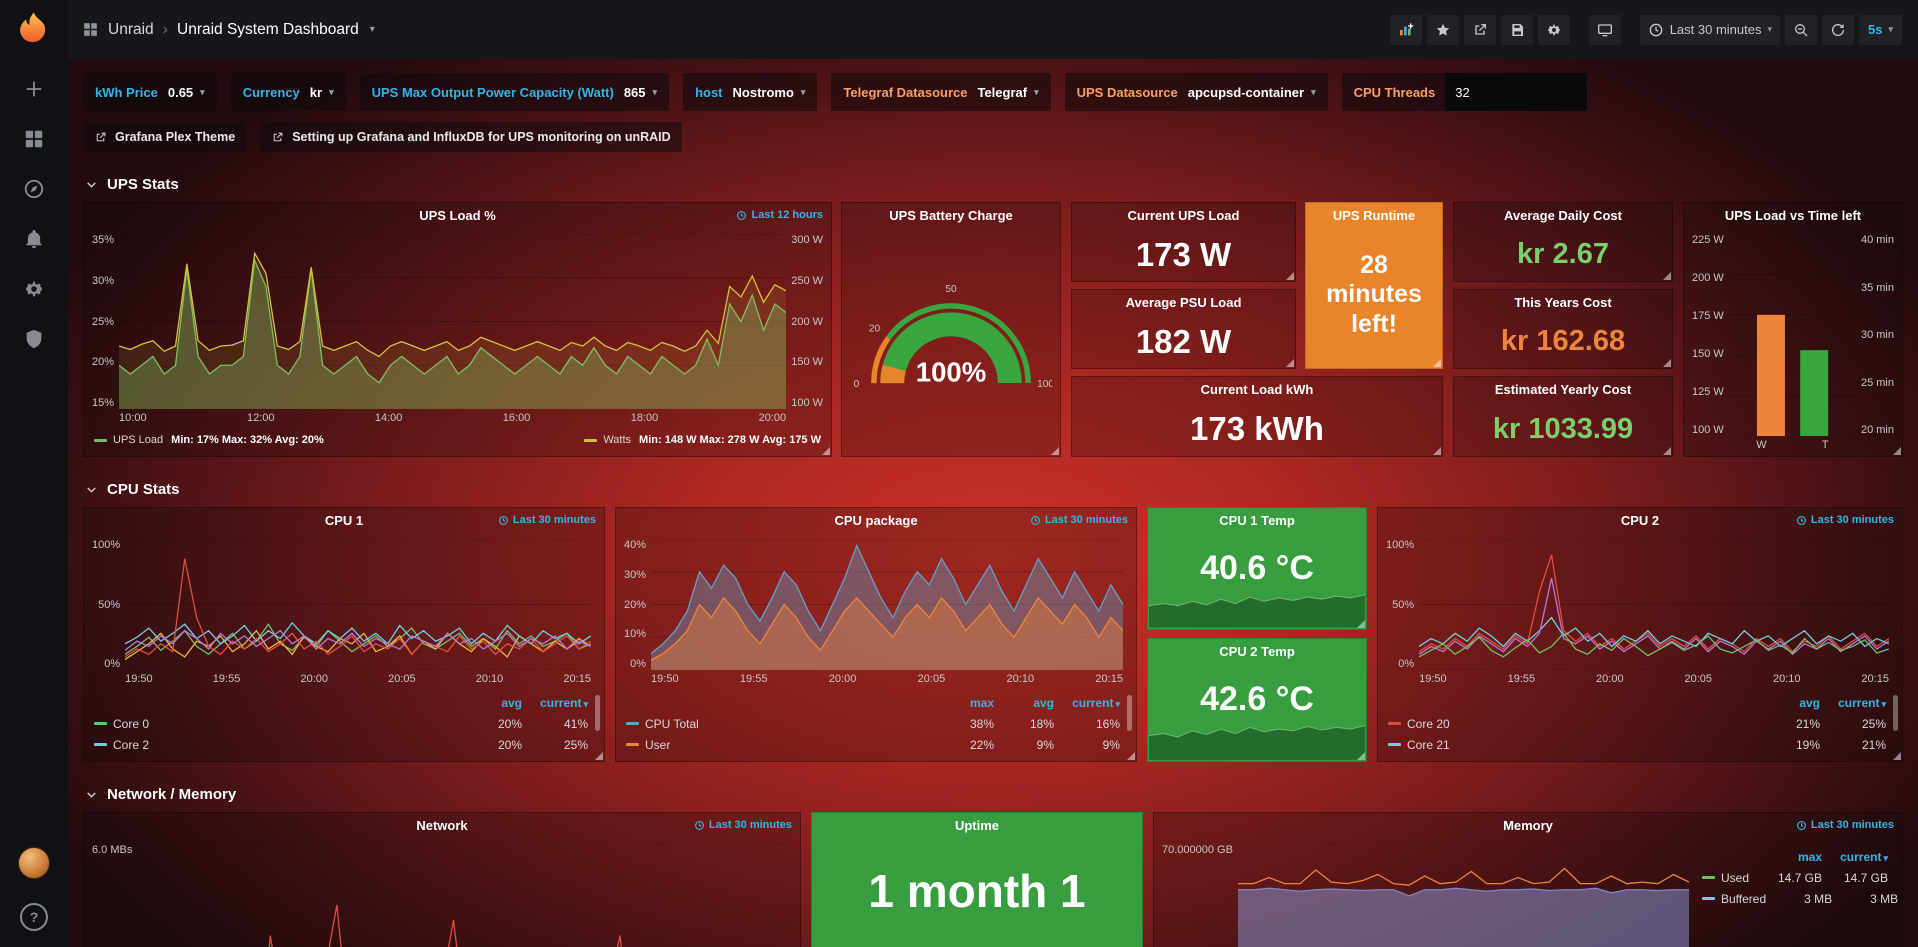 This screenshot has height=947, width=1918. What do you see at coordinates (1563, 242) in the screenshot?
I see `panel-average-daily-cost: Average Daily Cost kr 2.67` at bounding box center [1563, 242].